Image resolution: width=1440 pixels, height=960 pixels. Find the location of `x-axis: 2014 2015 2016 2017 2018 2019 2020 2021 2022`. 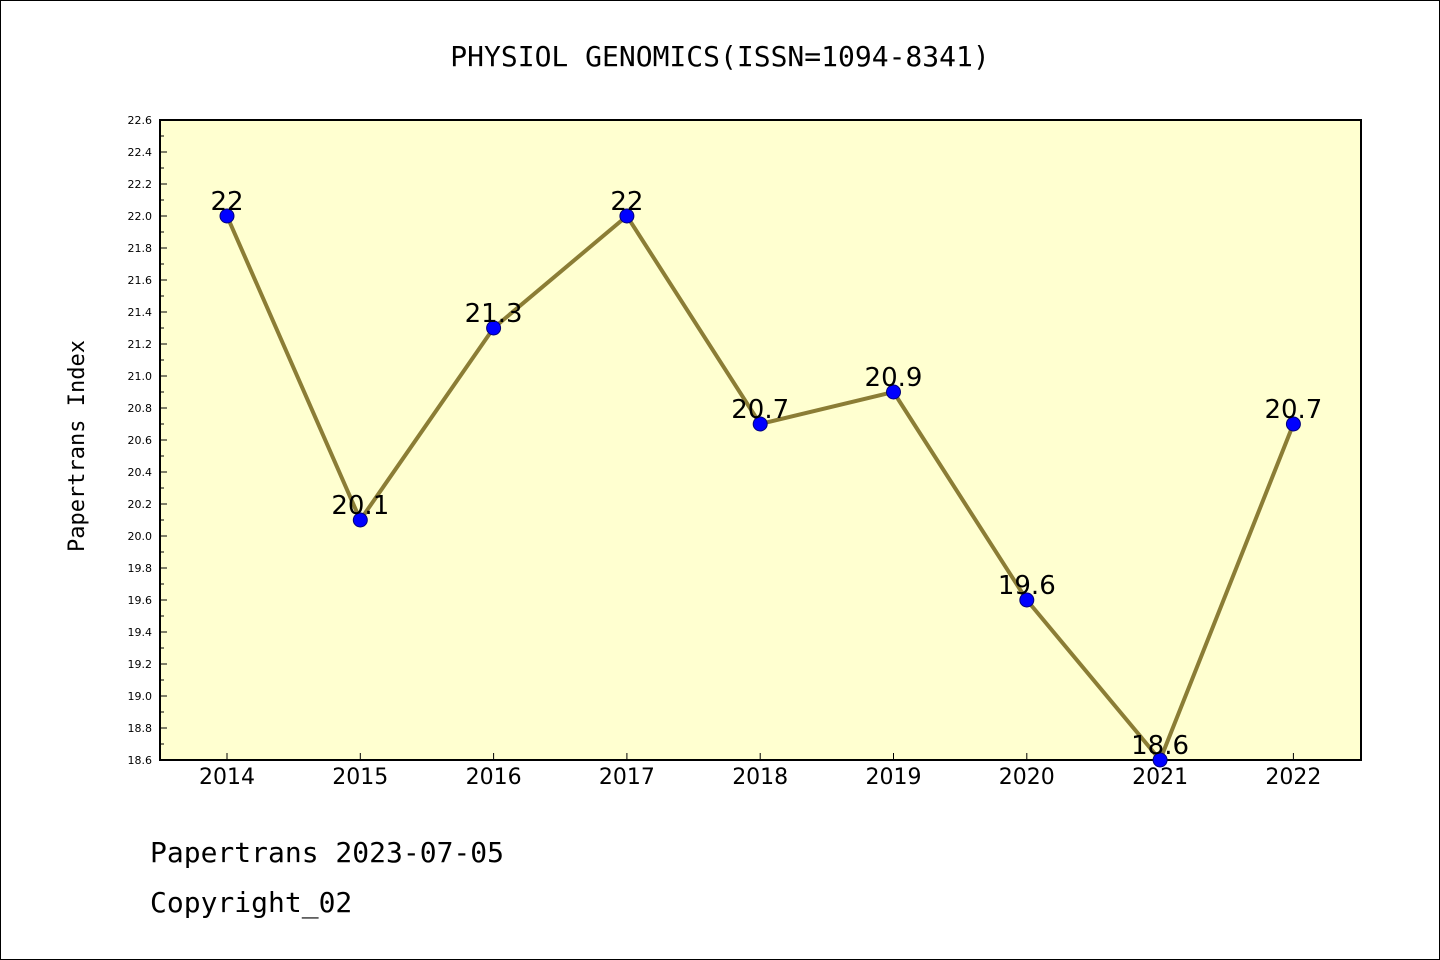

x-axis: 2014 2015 2016 2017 2018 2019 2020 2021 2022 is located at coordinates (760, 771).